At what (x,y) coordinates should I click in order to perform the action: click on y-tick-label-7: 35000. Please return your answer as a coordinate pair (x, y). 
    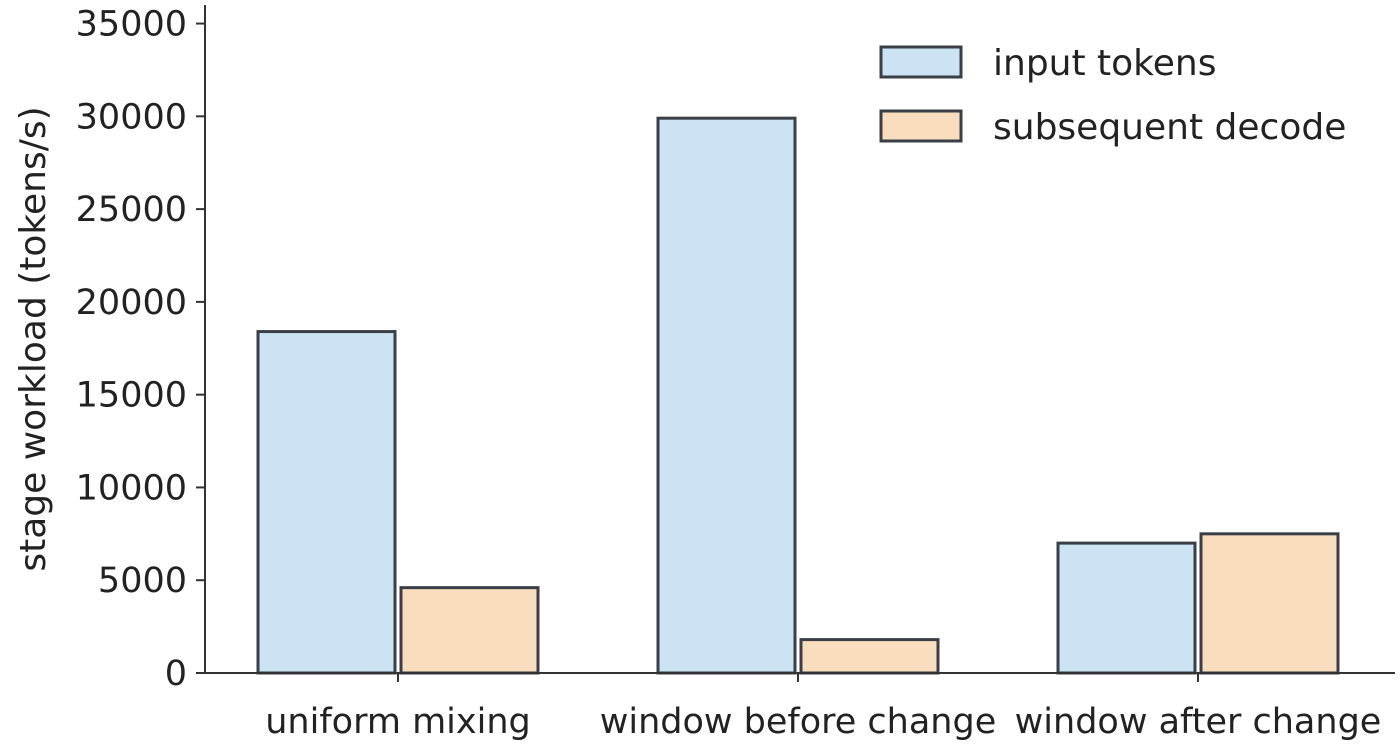
    Looking at the image, I should click on (131, 25).